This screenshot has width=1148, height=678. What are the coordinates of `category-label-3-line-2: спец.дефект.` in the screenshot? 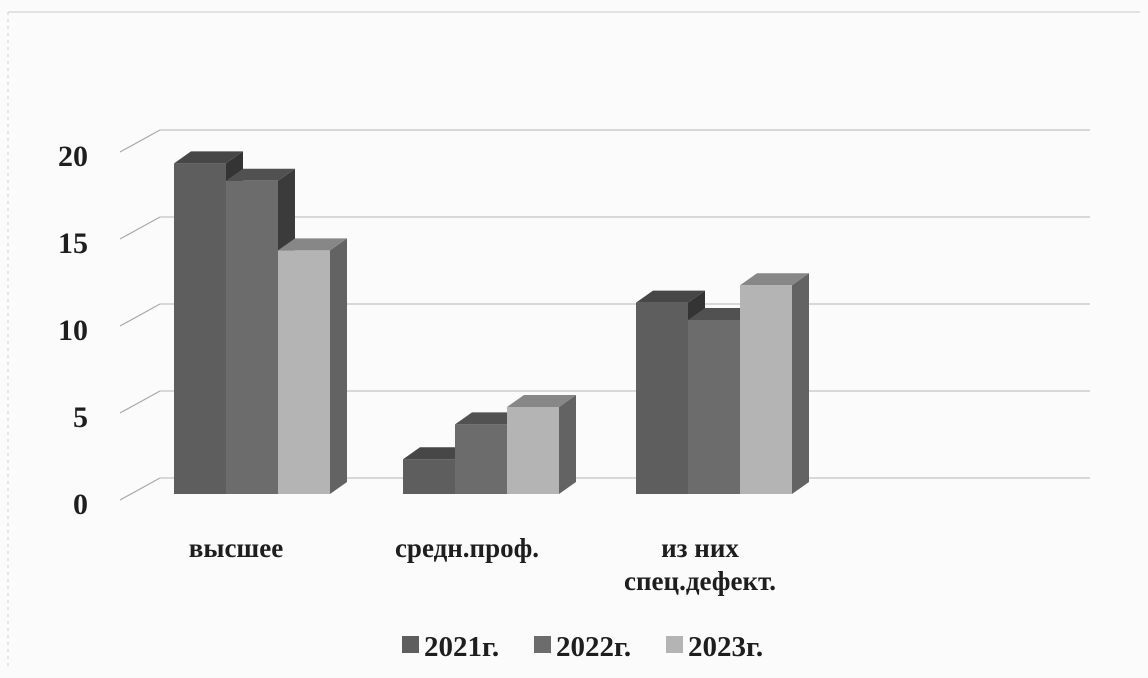 It's located at (700, 581).